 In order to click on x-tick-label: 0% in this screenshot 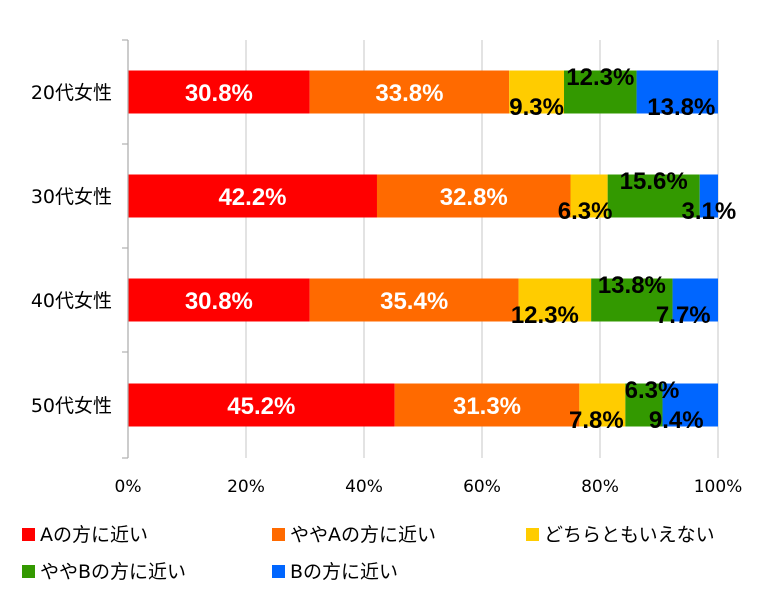, I will do `click(128, 487)`.